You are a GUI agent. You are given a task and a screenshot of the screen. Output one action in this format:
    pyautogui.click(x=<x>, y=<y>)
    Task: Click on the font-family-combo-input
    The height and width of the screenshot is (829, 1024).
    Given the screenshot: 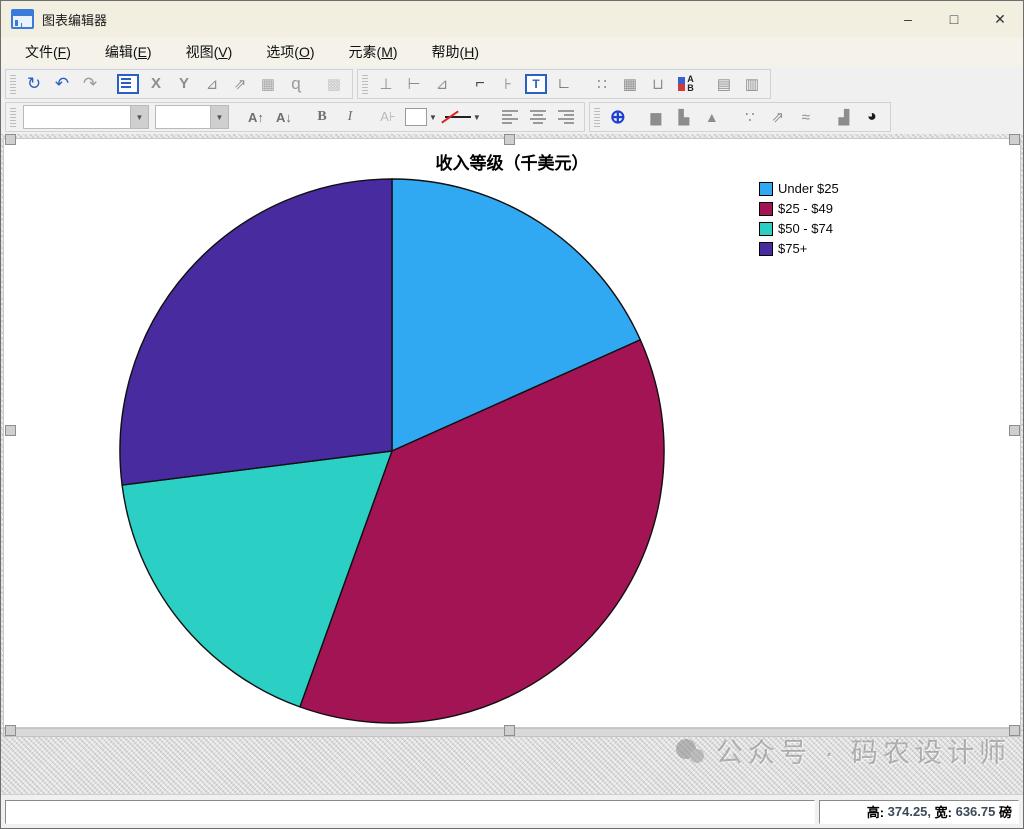 What is the action you would take?
    pyautogui.click(x=77, y=117)
    